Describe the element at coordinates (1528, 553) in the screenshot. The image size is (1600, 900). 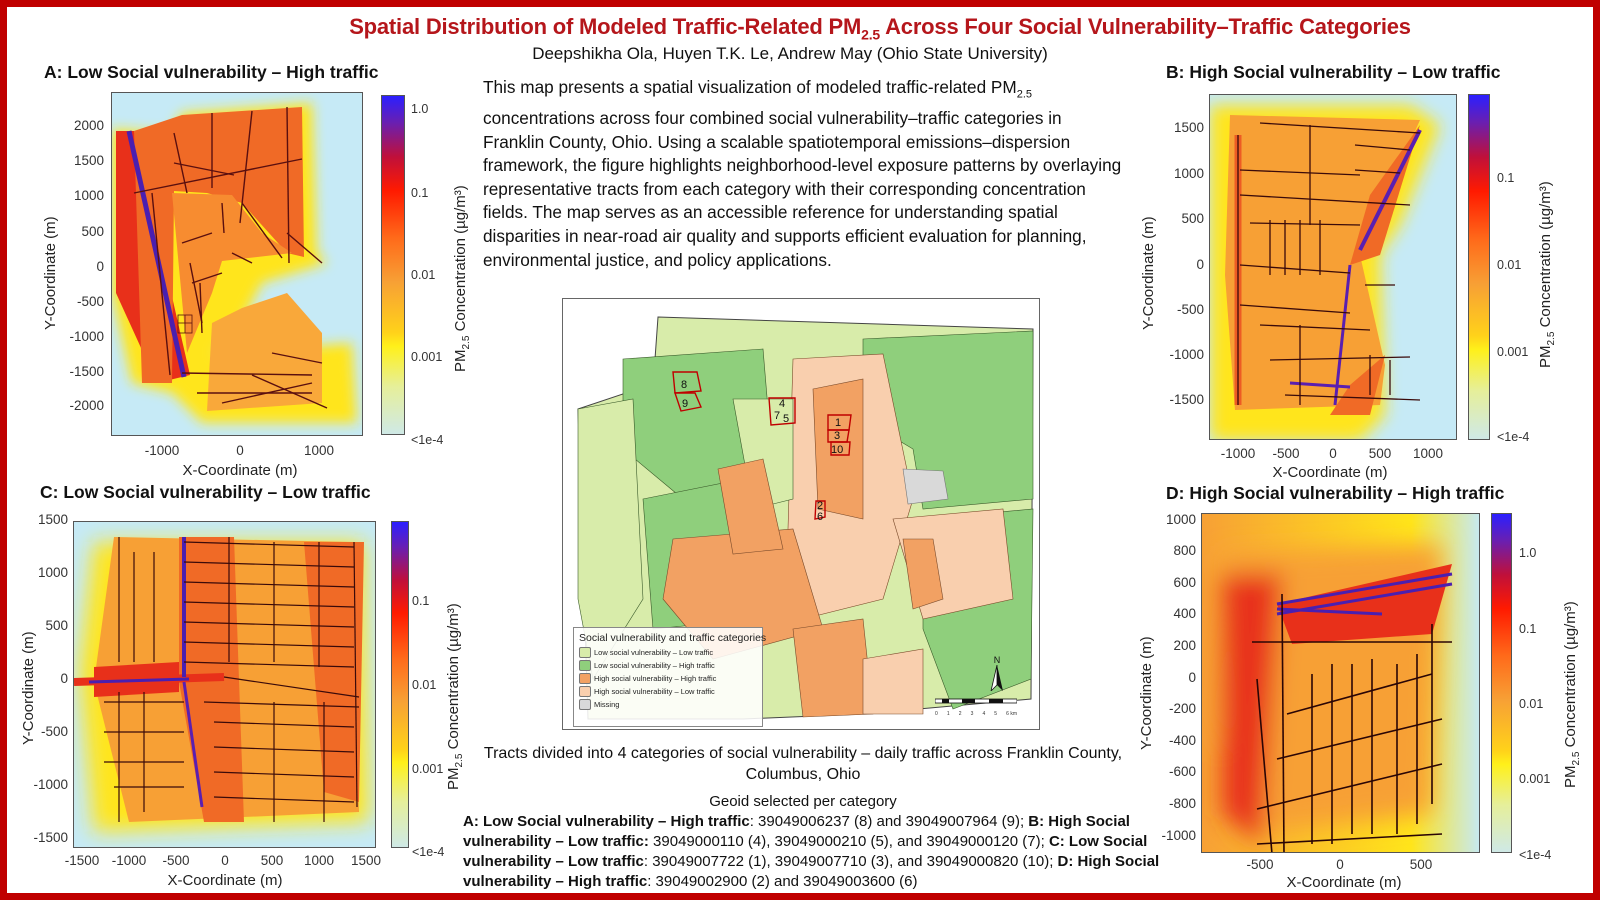
I see `panel-d-cbar-tick: 1.0` at that location.